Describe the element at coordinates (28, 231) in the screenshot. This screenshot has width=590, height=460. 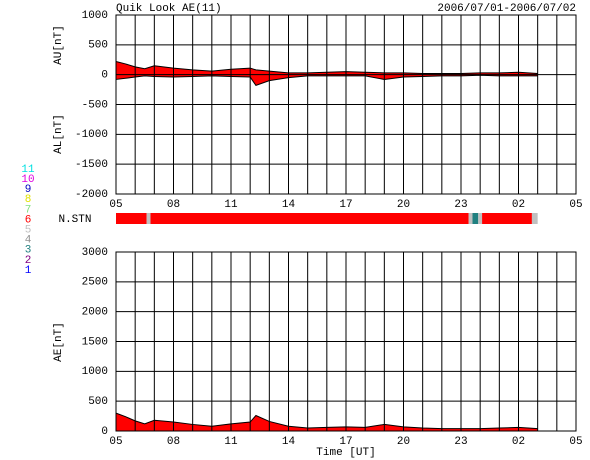
I see `station-legend-label: 5` at that location.